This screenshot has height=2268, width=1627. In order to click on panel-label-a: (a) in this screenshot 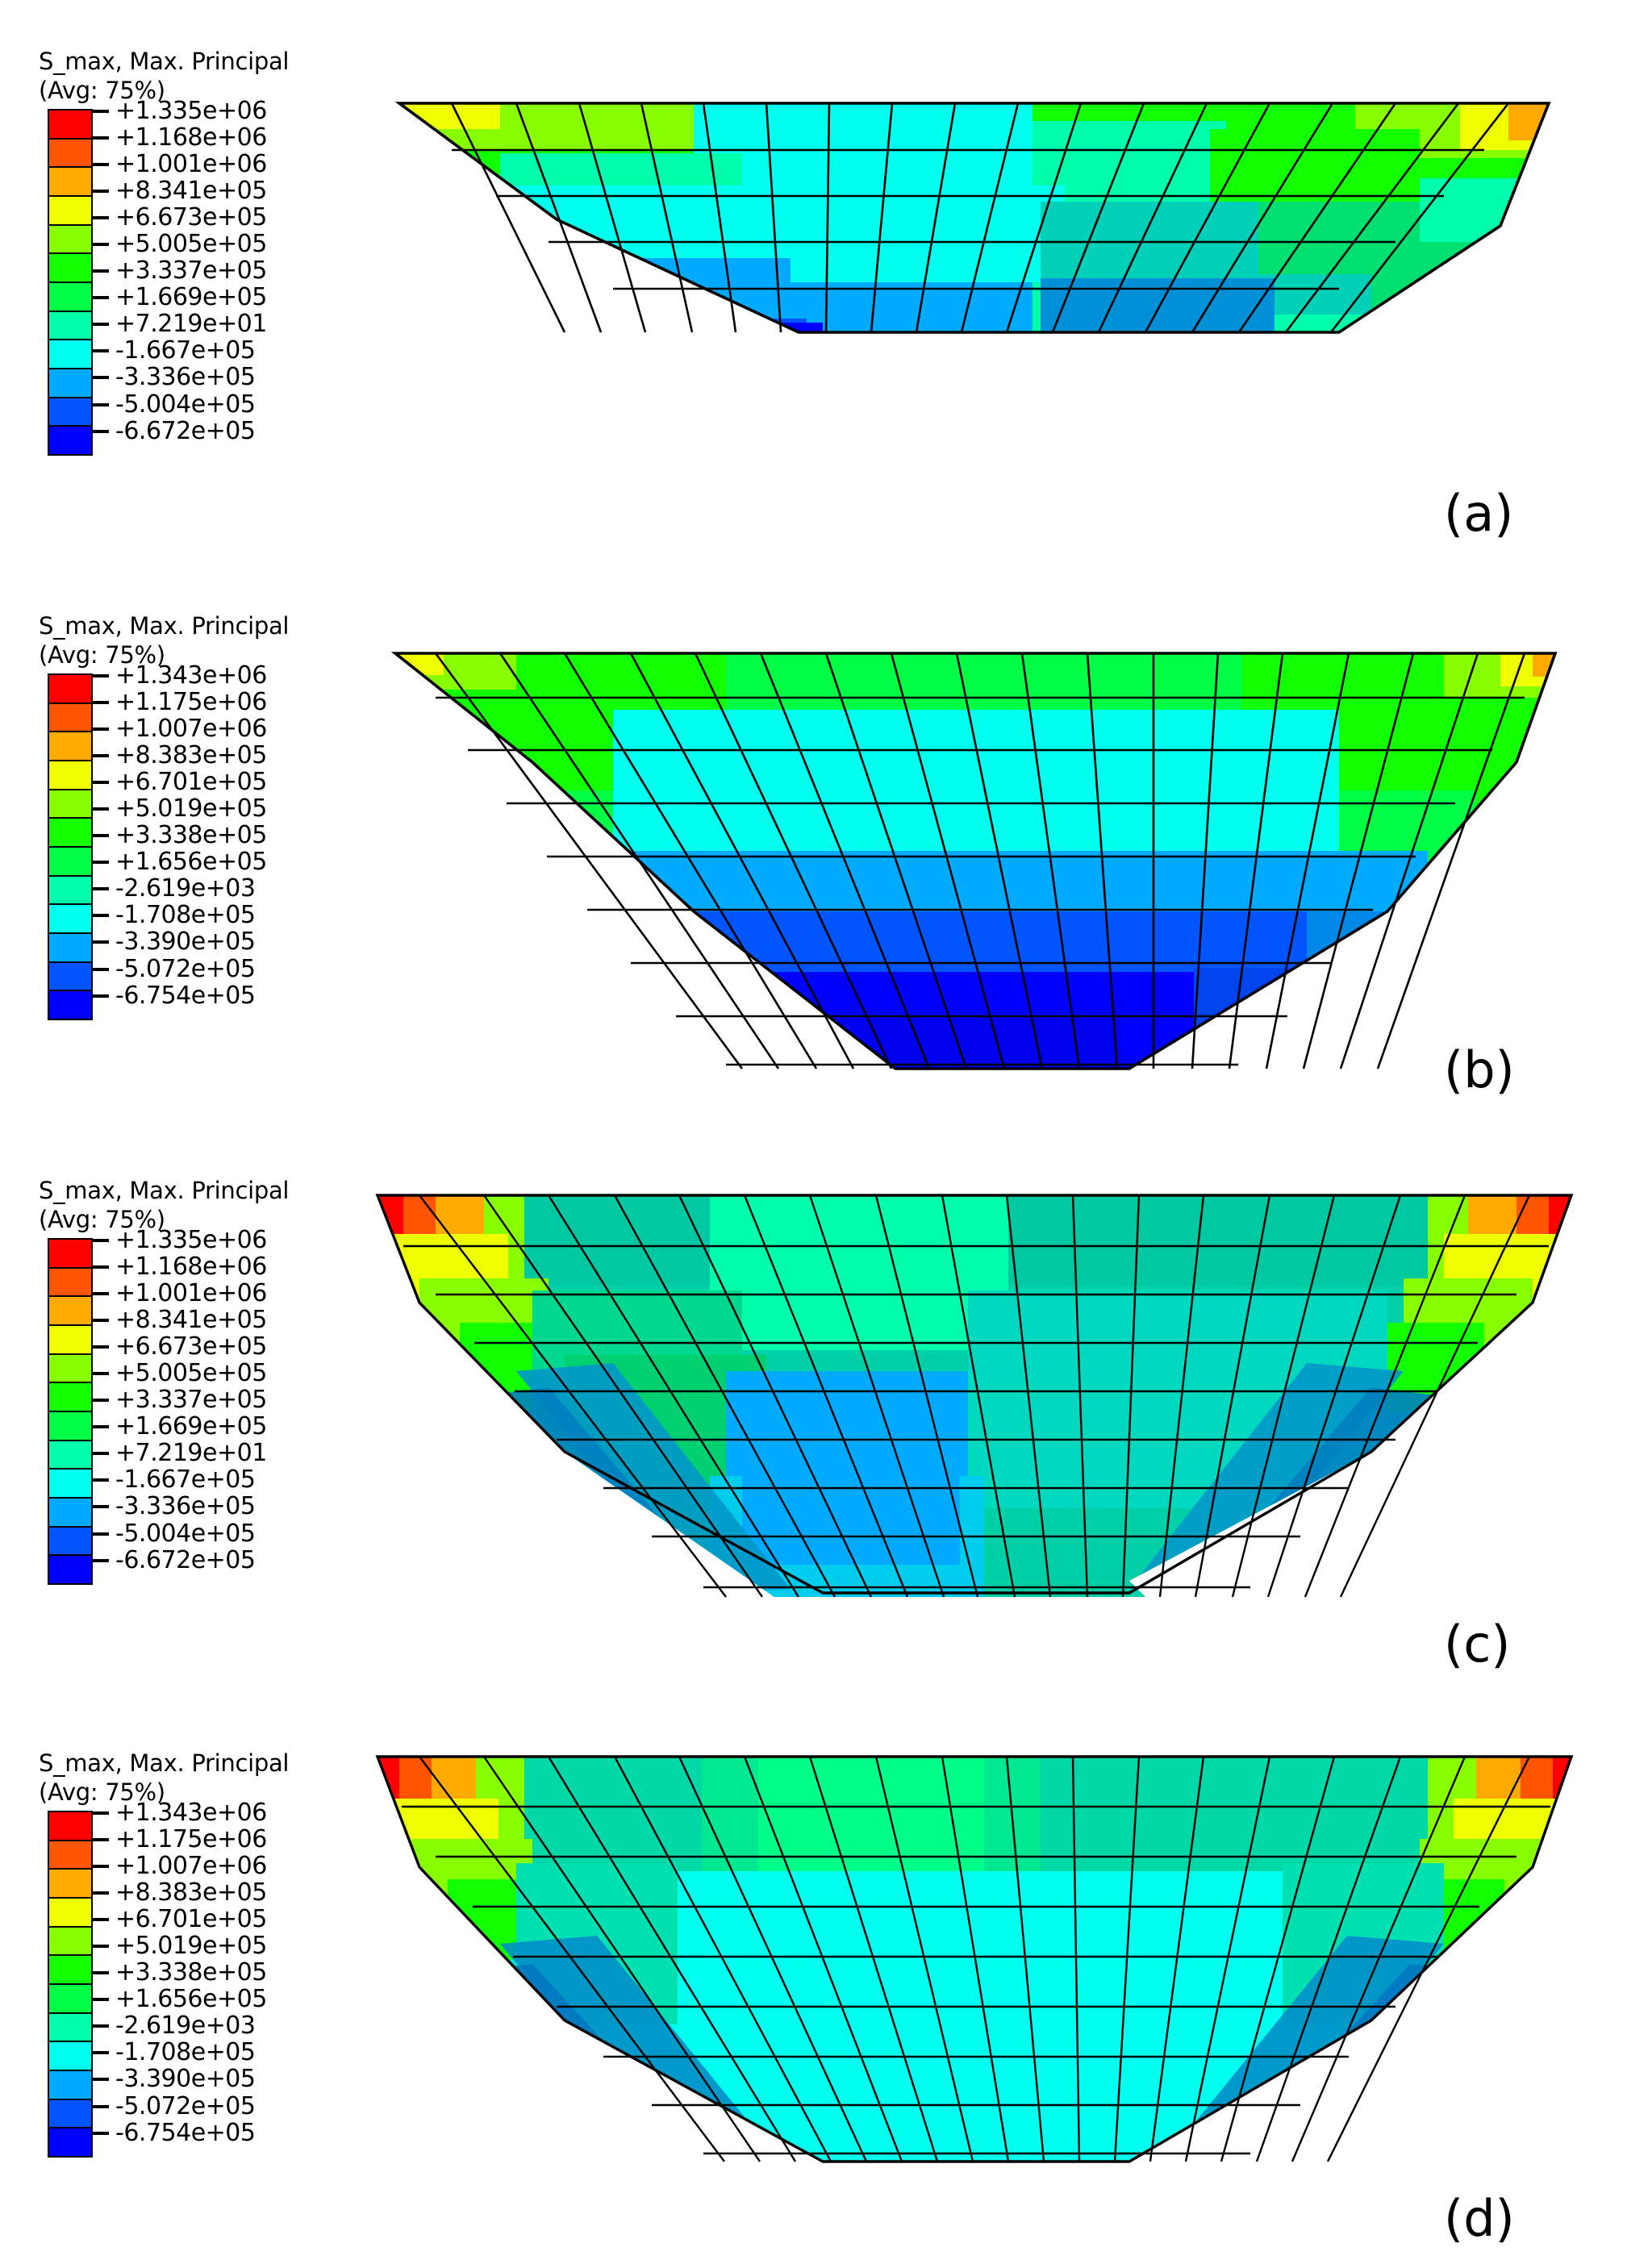, I will do `click(1479, 513)`.